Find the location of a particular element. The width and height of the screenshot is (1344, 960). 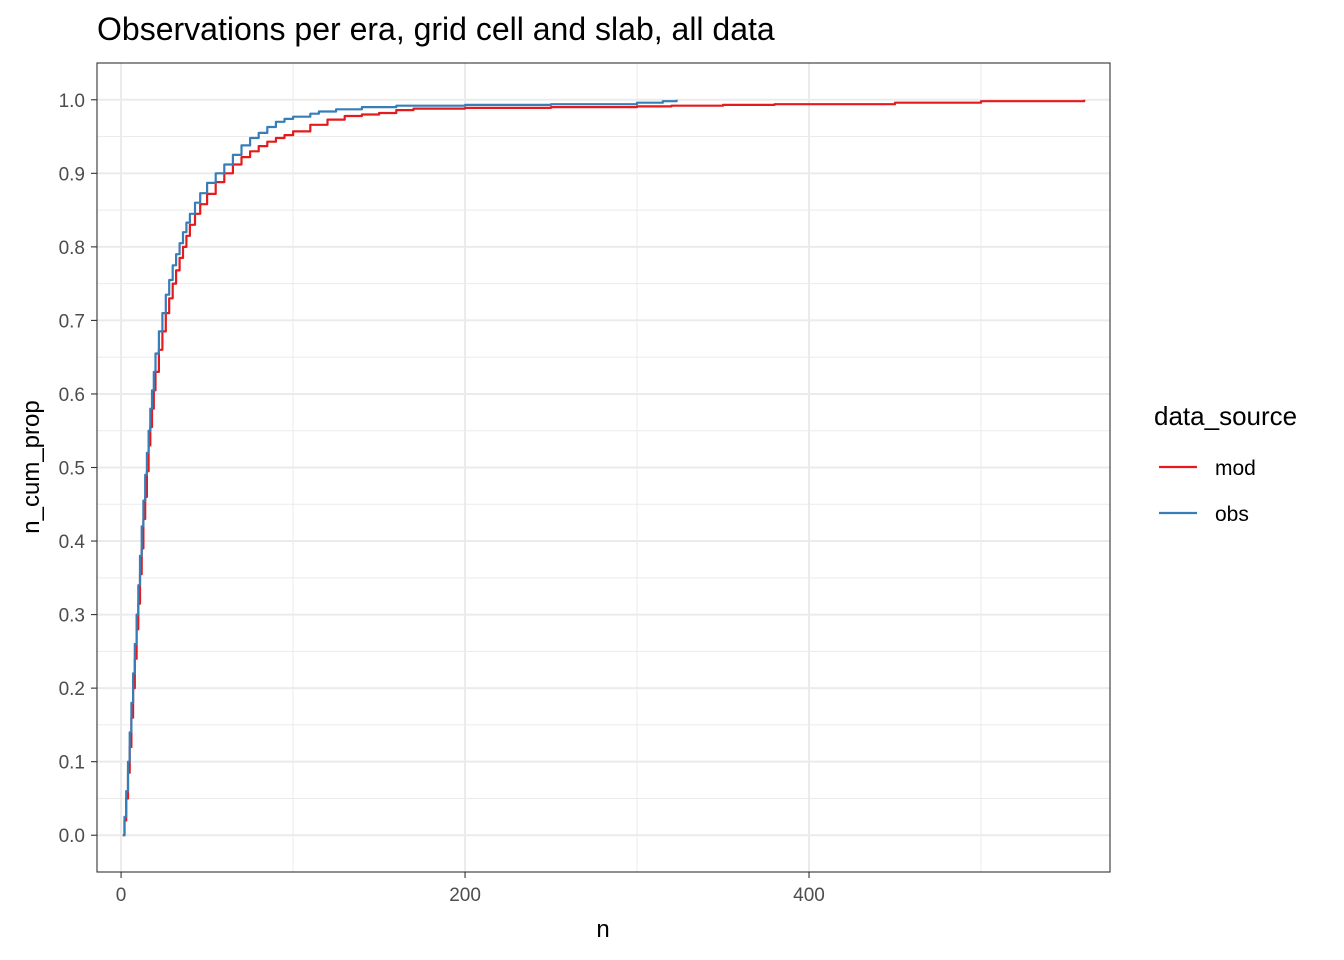

x-axis-title: n is located at coordinates (602, 929).